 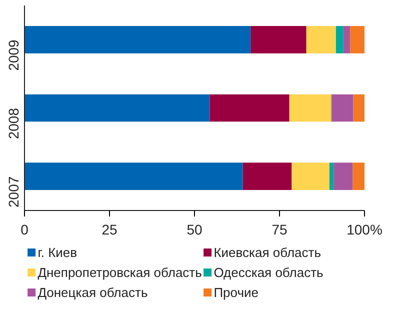 What do you see at coordinates (120, 272) in the screenshot?
I see `legend-label: Днепропетровская область` at bounding box center [120, 272].